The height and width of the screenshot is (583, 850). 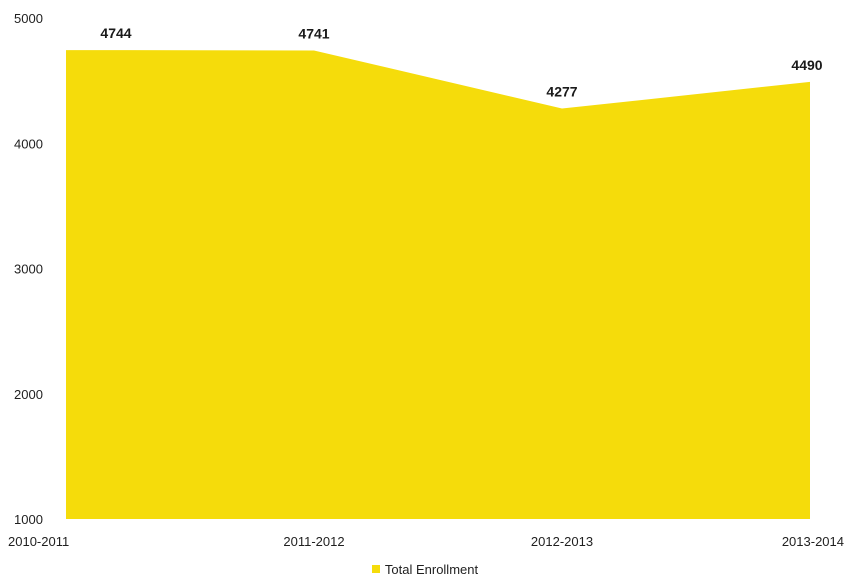 What do you see at coordinates (313, 541) in the screenshot?
I see `x-tick-label: 2011-2012` at bounding box center [313, 541].